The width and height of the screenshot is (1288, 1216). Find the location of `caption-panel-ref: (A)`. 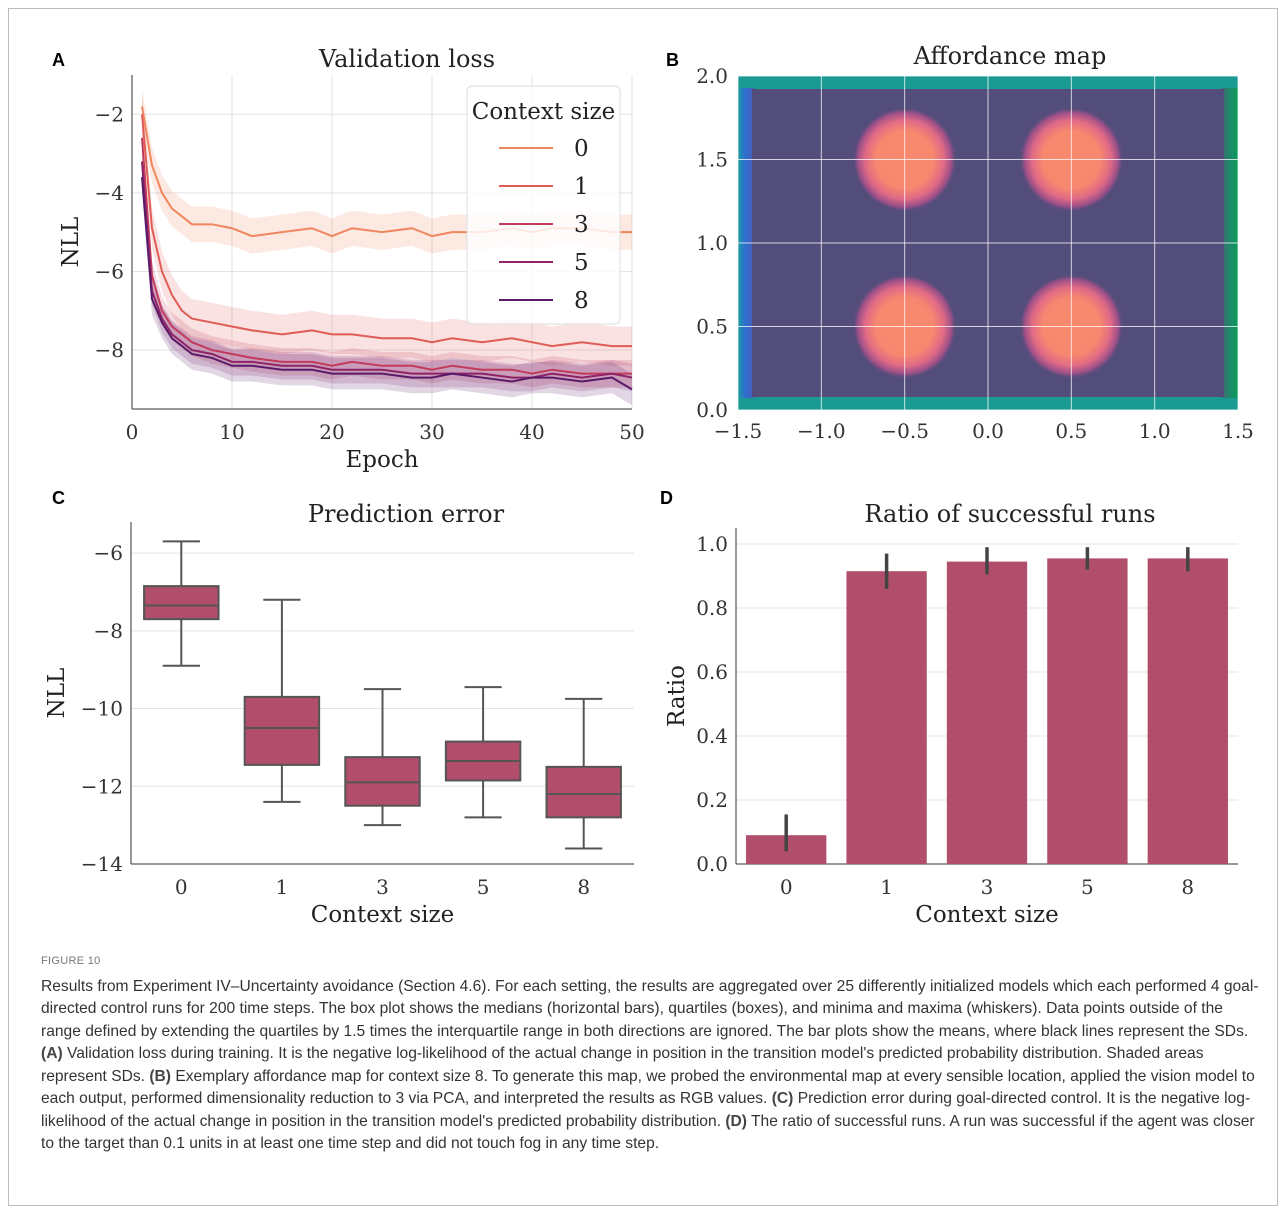

caption-panel-ref: (A) is located at coordinates (52, 1053).